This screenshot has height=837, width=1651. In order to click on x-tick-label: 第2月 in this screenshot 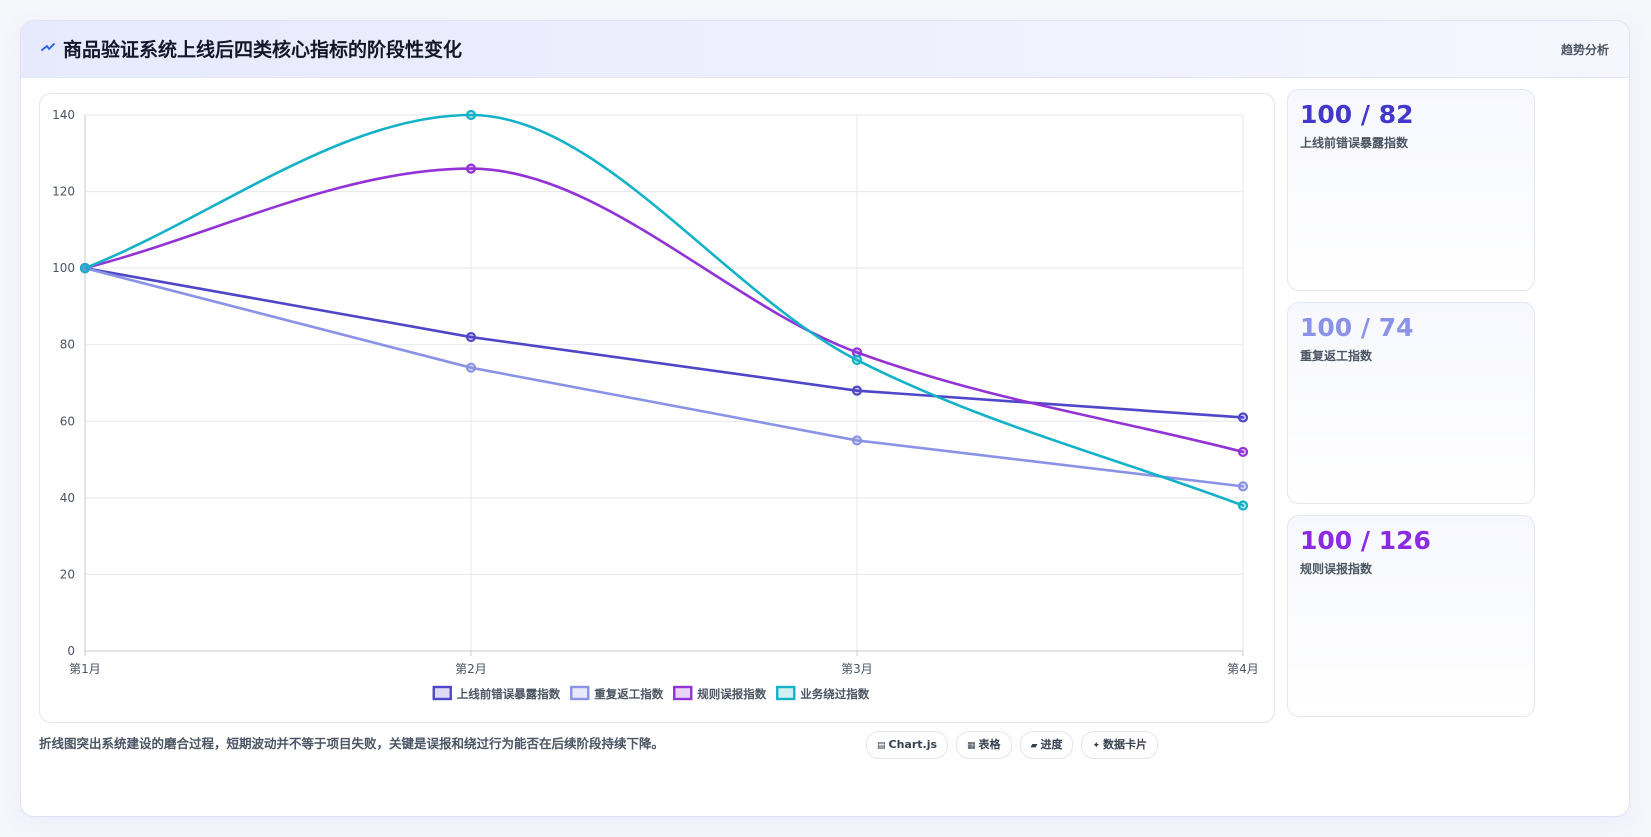, I will do `click(471, 669)`.